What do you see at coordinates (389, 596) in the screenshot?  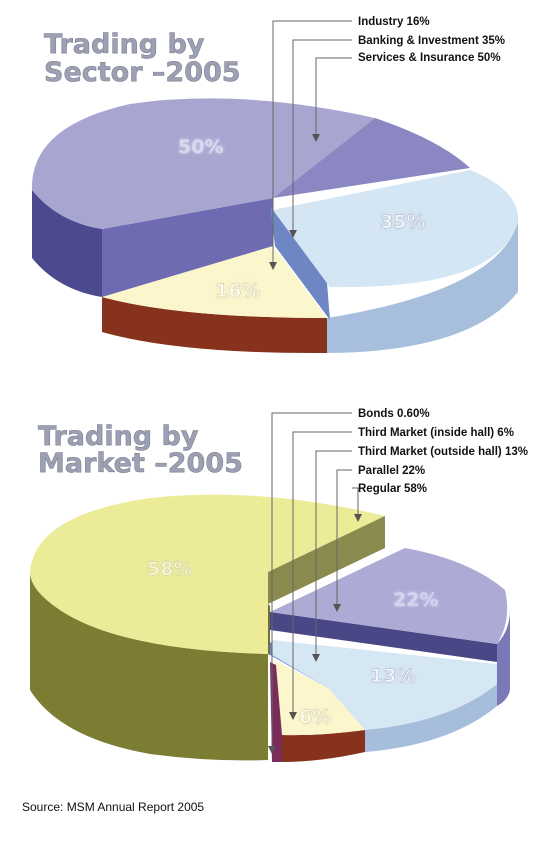 I see `market-slice-parallel-top` at bounding box center [389, 596].